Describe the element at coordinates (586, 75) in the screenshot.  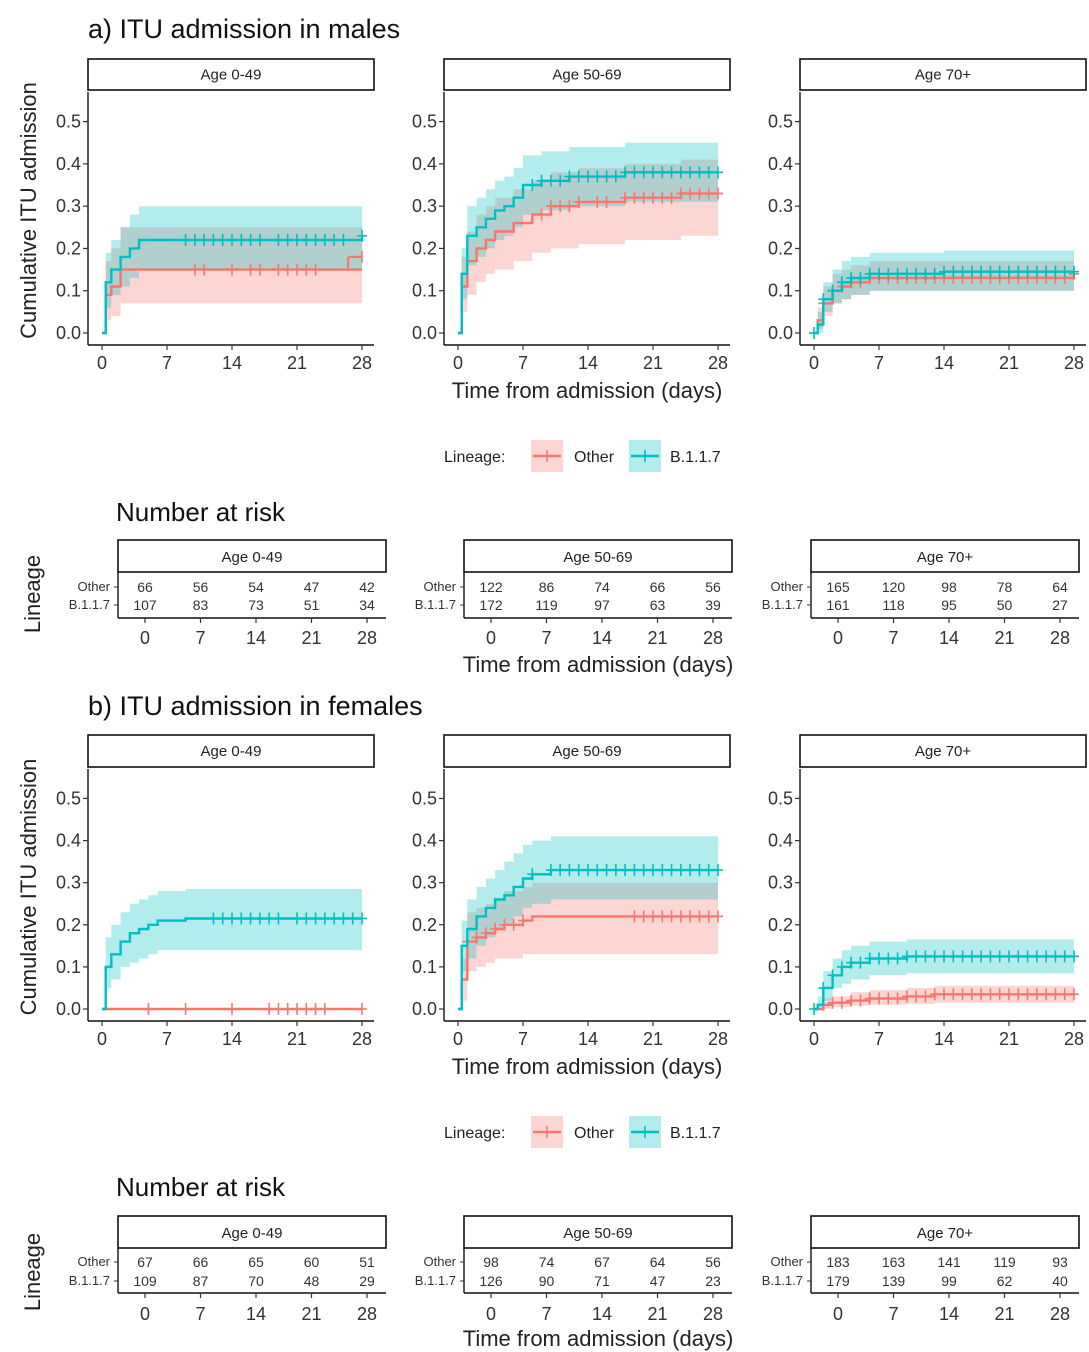
I see `facet-label: Age 50-69` at that location.